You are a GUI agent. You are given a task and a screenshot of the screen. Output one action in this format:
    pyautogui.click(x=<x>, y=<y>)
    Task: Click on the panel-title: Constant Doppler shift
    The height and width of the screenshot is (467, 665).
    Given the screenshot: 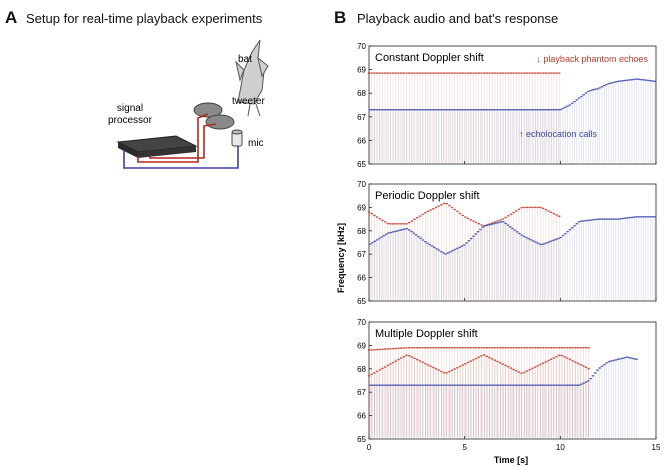 What is the action you would take?
    pyautogui.click(x=429, y=58)
    